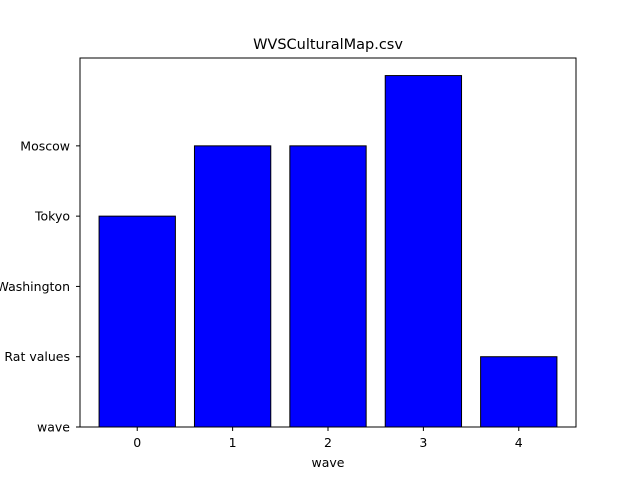  I want to click on x-axis-ticks: 0 1 2 3 4, so click(328, 438).